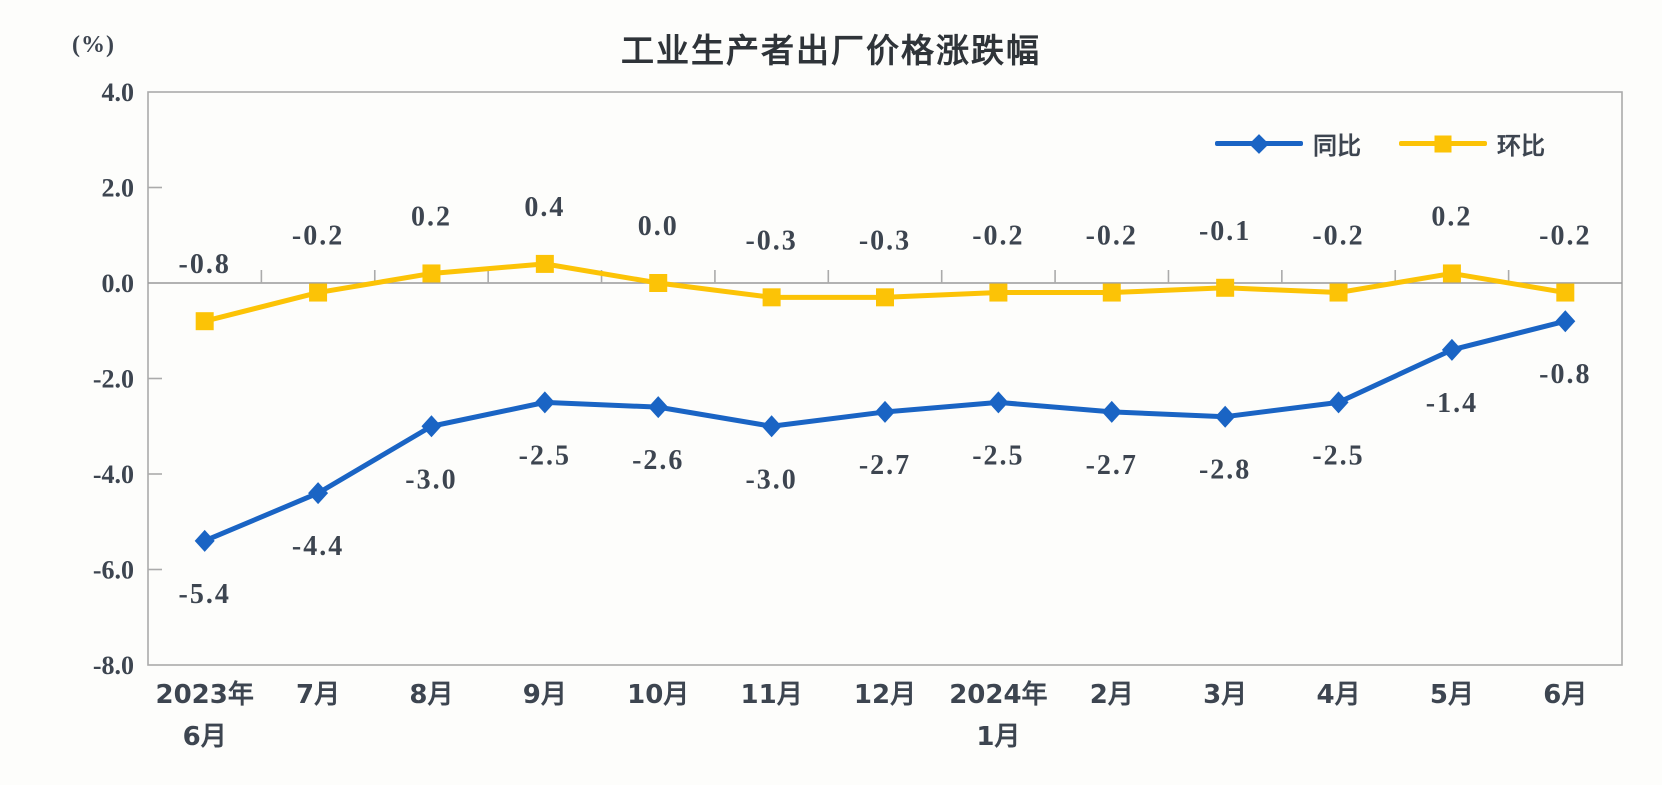  Describe the element at coordinates (318, 695) in the screenshot. I see `x-axis-label: 7月` at that location.